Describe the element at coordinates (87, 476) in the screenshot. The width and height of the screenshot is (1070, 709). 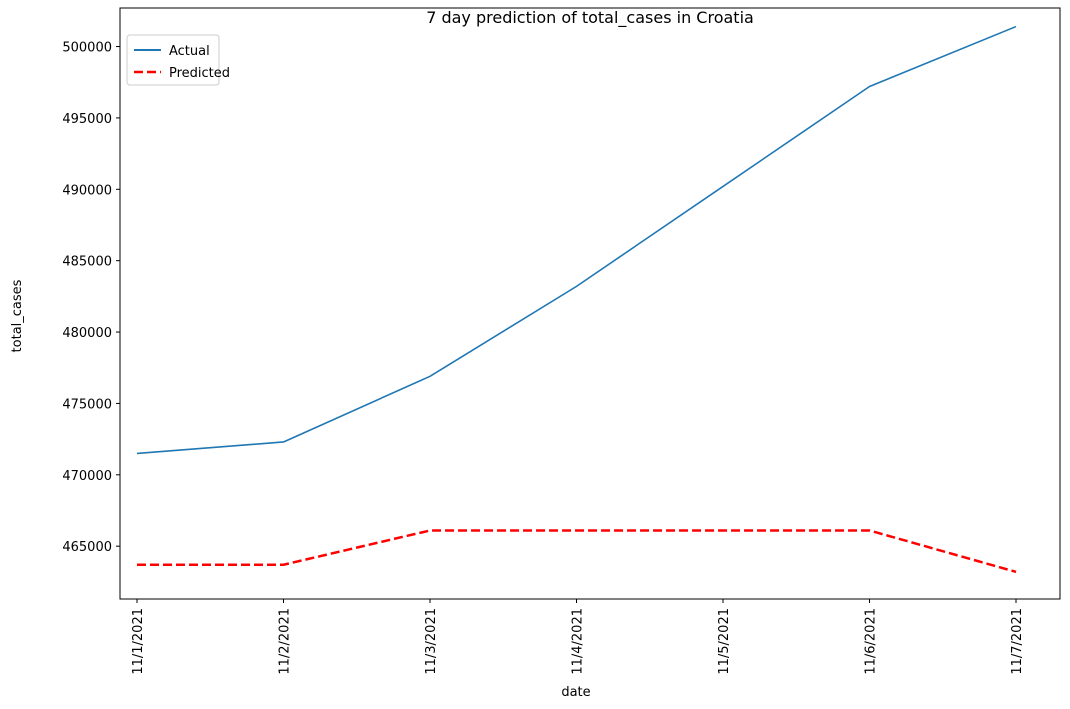
I see `y-tick-label: 470000` at that location.